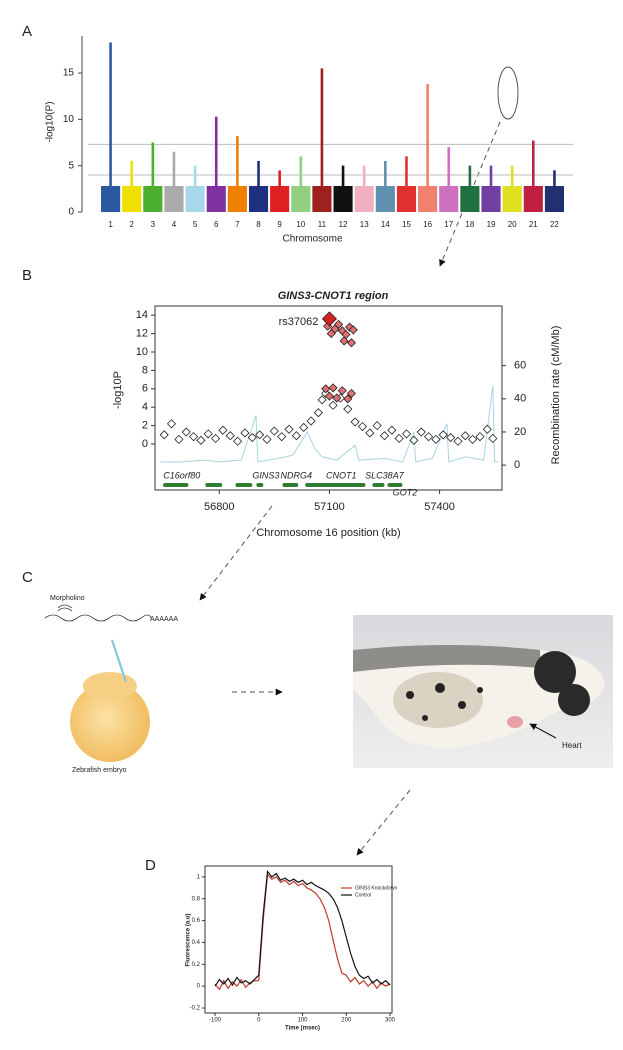  Describe the element at coordinates (555, 672) in the screenshot. I see `fish-eye` at that location.